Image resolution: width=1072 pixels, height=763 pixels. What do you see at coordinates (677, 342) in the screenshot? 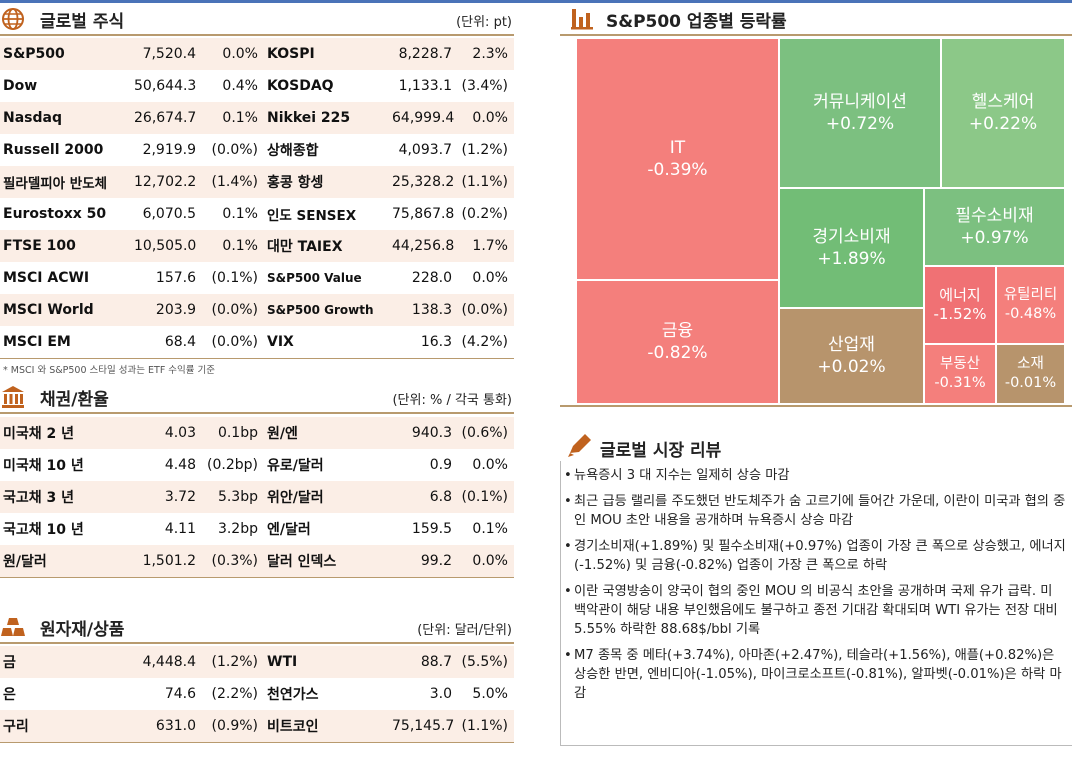
I see `sector-cell: 금융 -0.82%` at bounding box center [677, 342].